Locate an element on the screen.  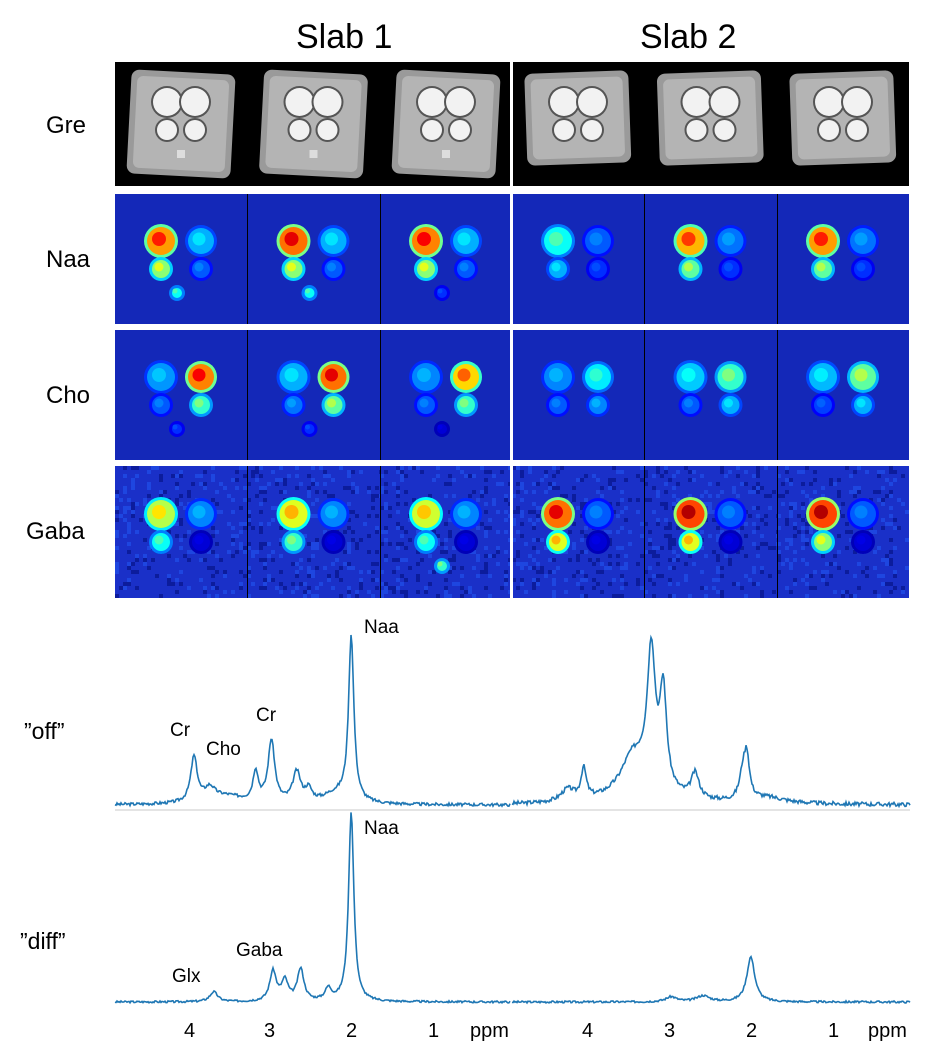
tick-2-left: 2 is located at coordinates (352, 1031).